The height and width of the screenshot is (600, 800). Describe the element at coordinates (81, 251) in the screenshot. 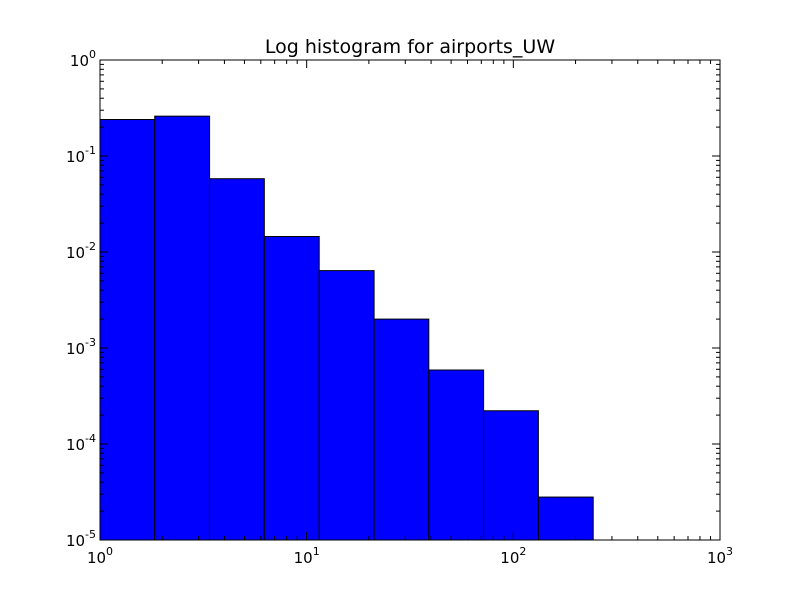

I see `y-tick-label: 10⁻²` at that location.